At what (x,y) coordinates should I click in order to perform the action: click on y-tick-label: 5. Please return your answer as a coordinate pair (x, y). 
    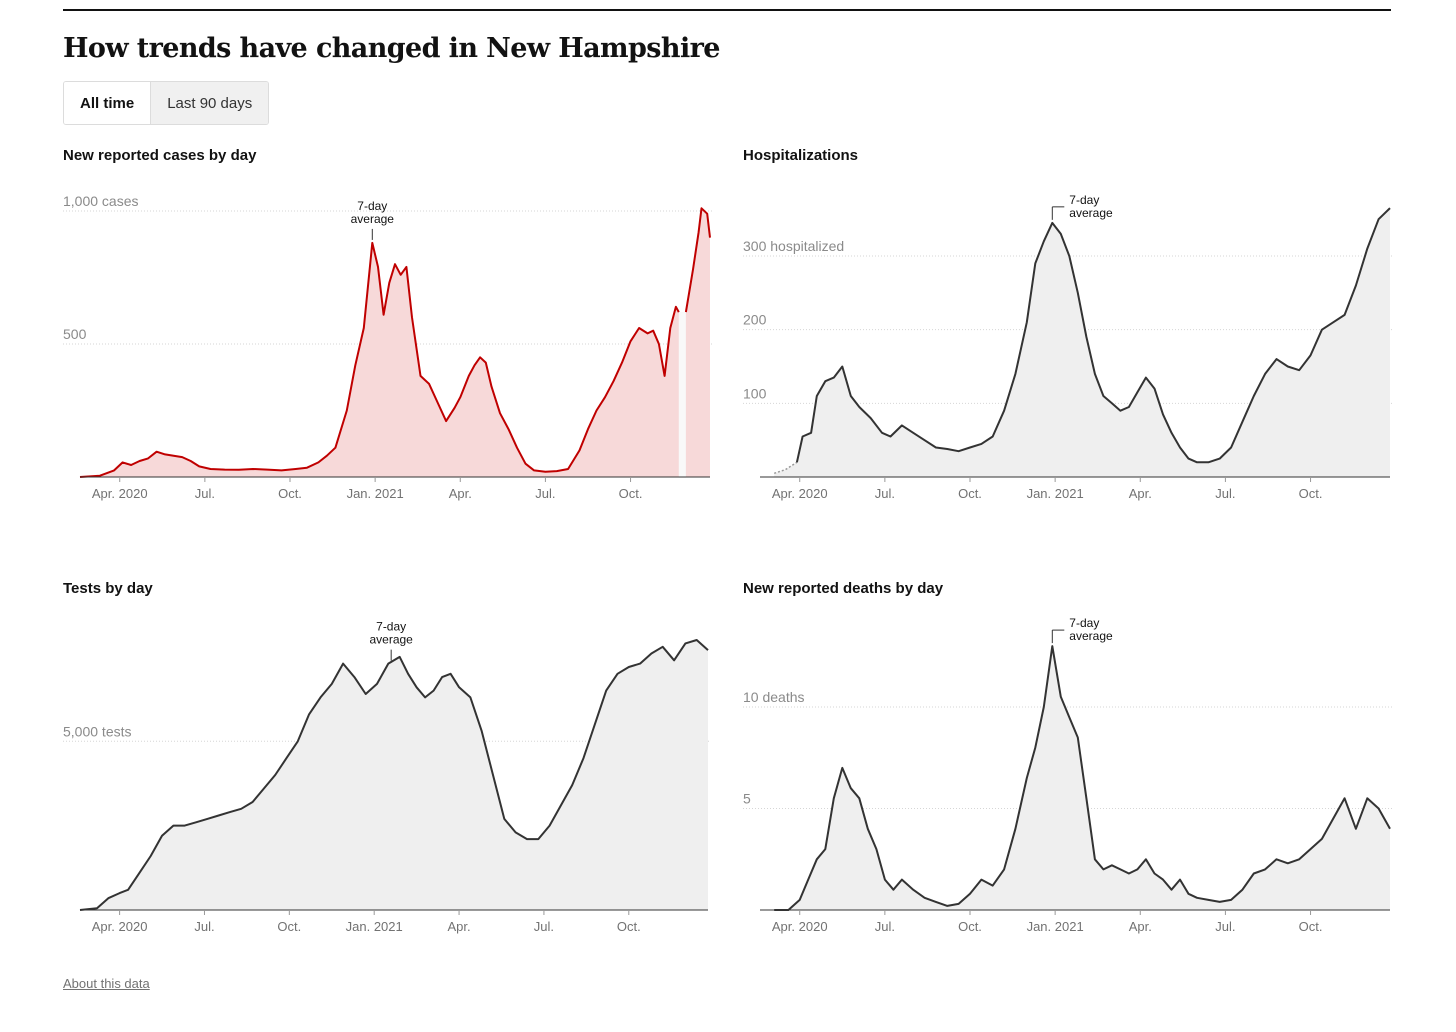
    Looking at the image, I should click on (747, 799).